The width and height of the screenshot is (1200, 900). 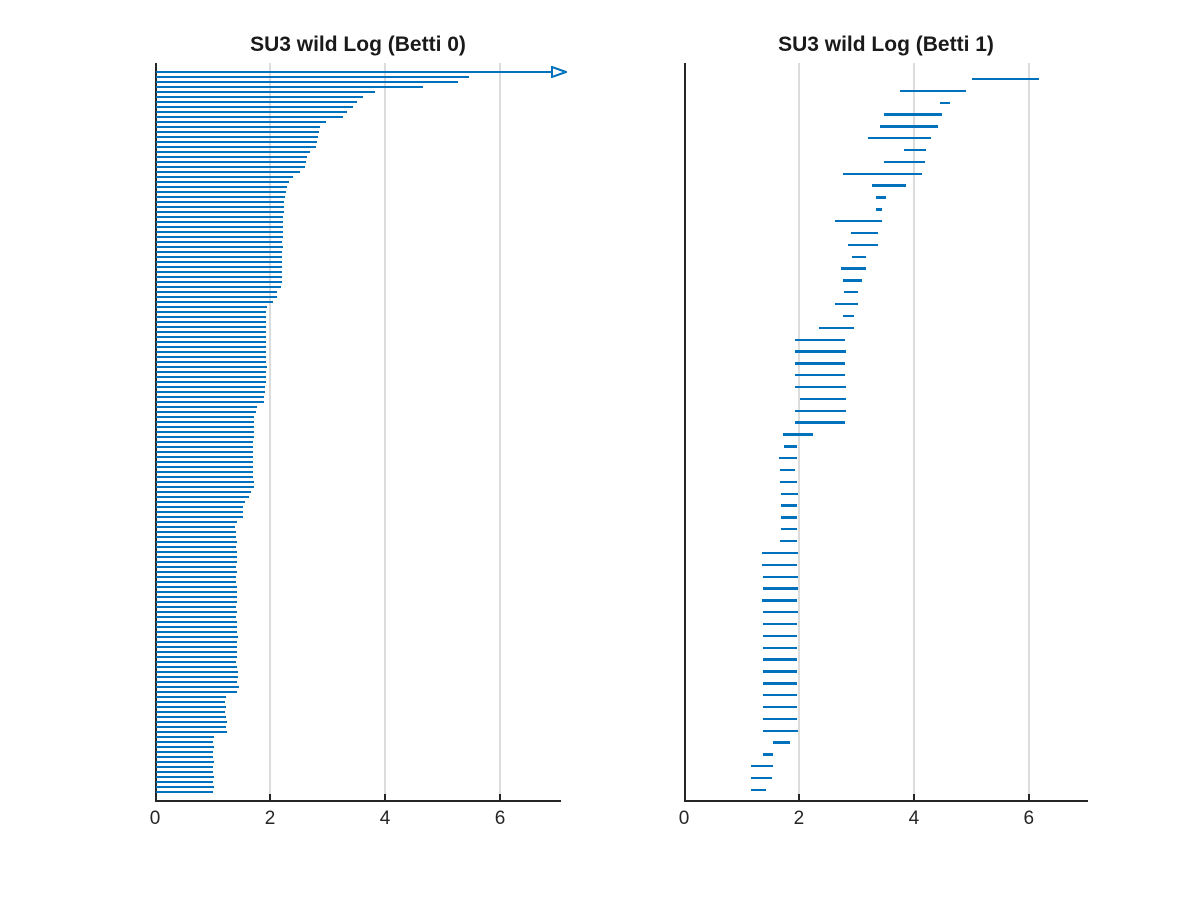 I want to click on x-tick-label: 2, so click(x=270, y=818).